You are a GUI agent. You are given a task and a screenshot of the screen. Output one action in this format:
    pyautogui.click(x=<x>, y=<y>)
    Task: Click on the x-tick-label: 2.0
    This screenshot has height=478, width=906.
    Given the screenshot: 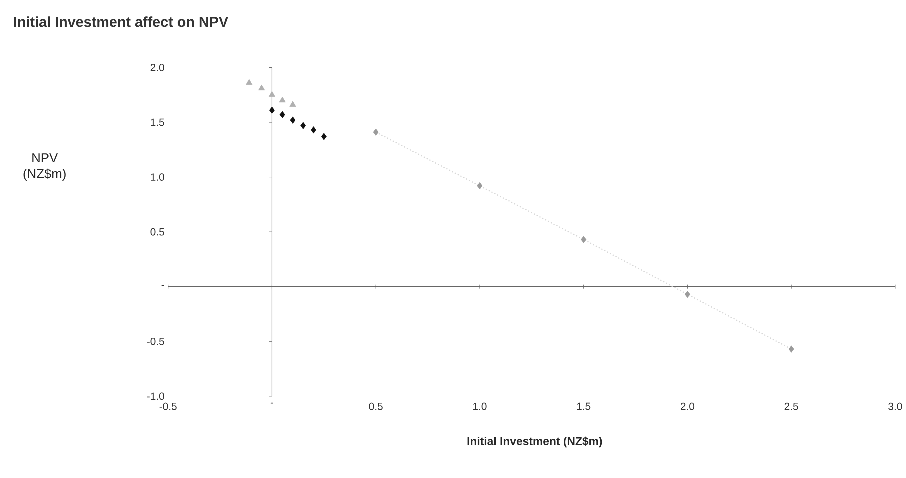 What is the action you would take?
    pyautogui.click(x=687, y=406)
    